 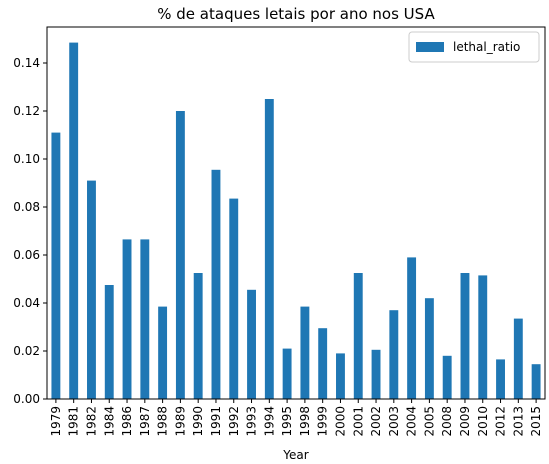 I want to click on x-tick-label: 1982, so click(x=91, y=421).